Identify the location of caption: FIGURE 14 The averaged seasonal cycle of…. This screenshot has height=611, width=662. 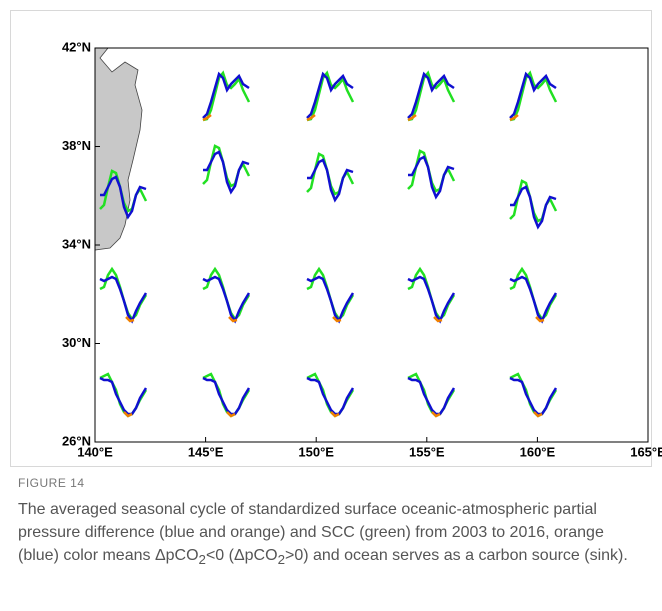
(333, 523).